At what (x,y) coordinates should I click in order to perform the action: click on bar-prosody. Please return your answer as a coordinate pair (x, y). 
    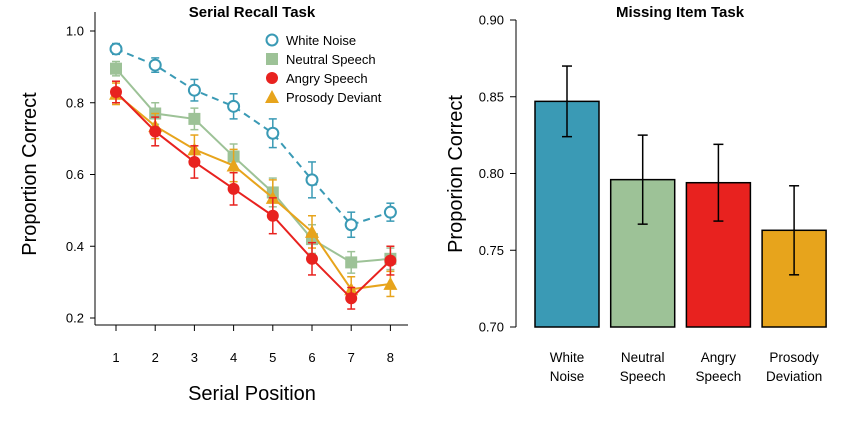
    Looking at the image, I should click on (794, 256).